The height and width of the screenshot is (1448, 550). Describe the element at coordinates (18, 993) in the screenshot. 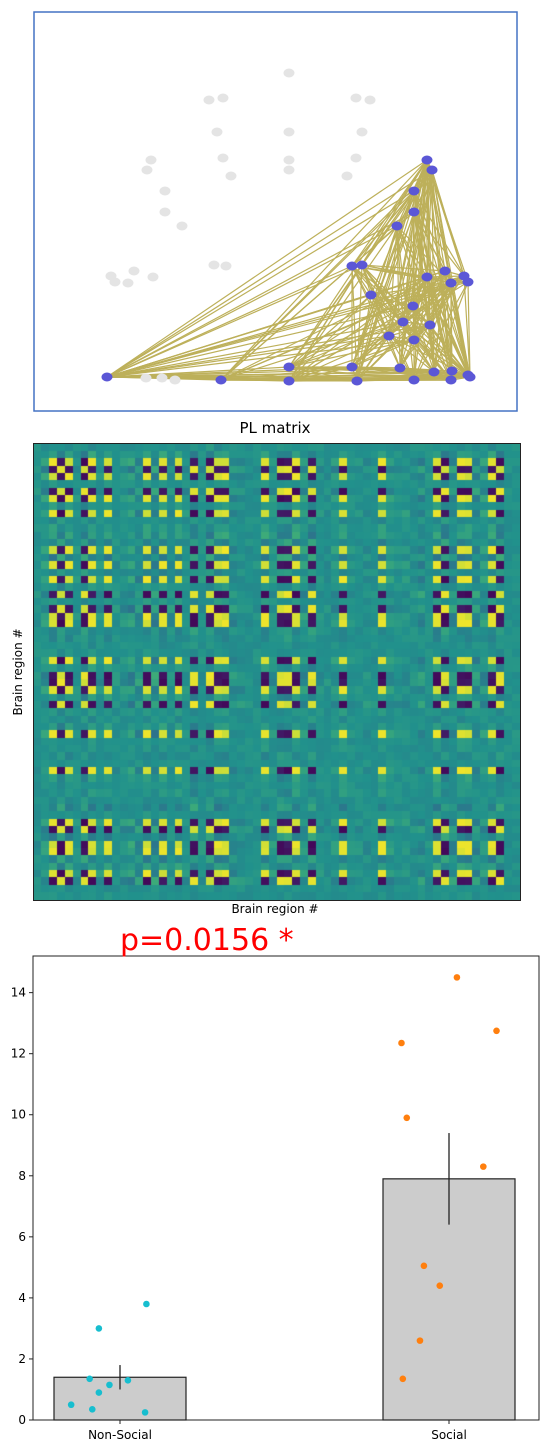

I see `y-tick-label: 14` at that location.